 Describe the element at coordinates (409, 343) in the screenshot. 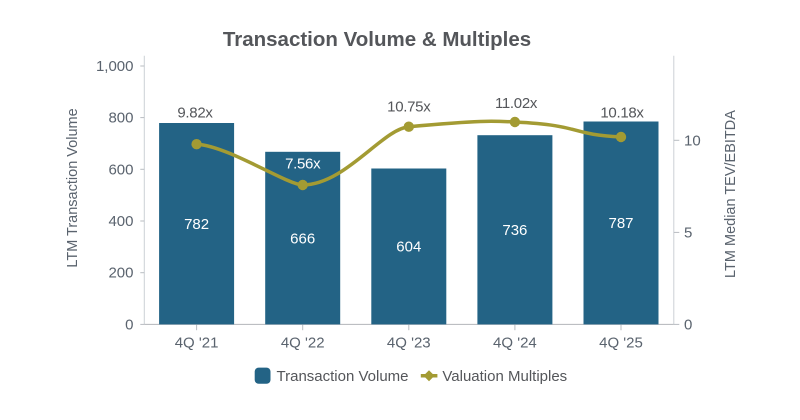

I see `svg-text: 4Q '23` at that location.